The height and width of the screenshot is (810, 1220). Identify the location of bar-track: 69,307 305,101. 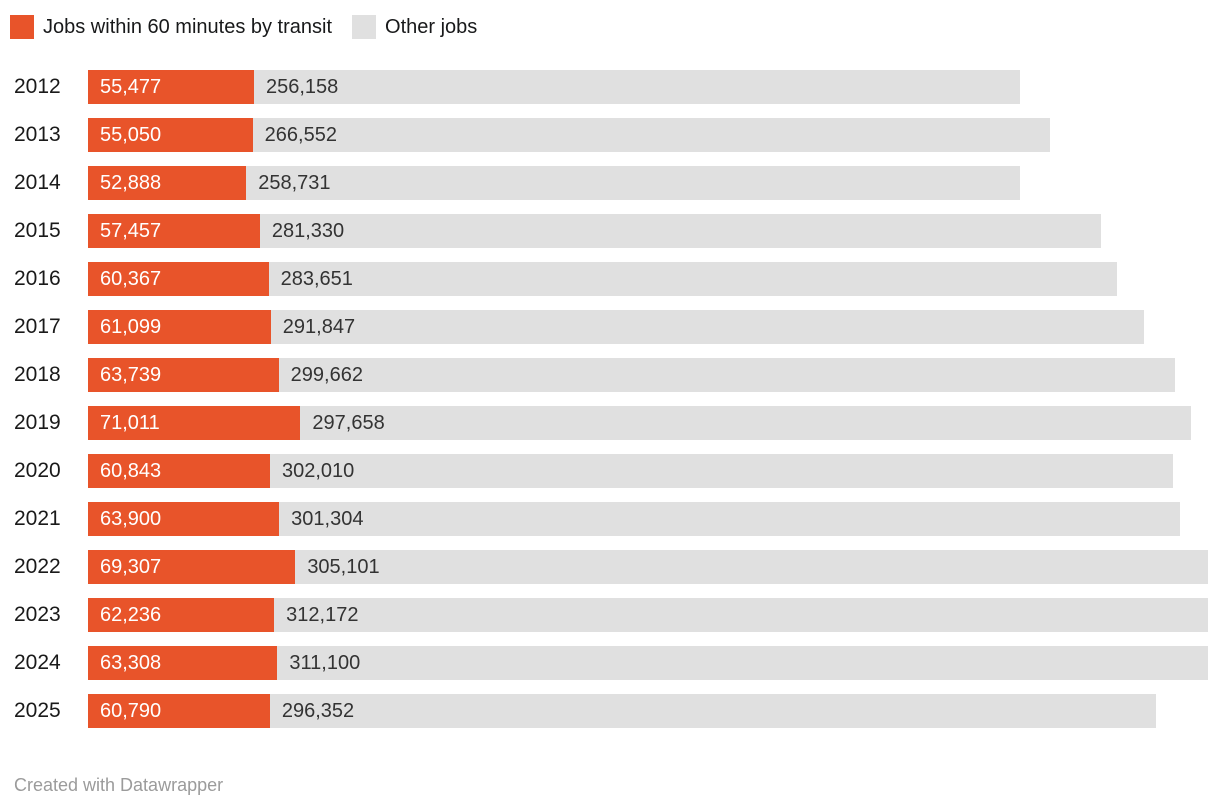
(648, 567).